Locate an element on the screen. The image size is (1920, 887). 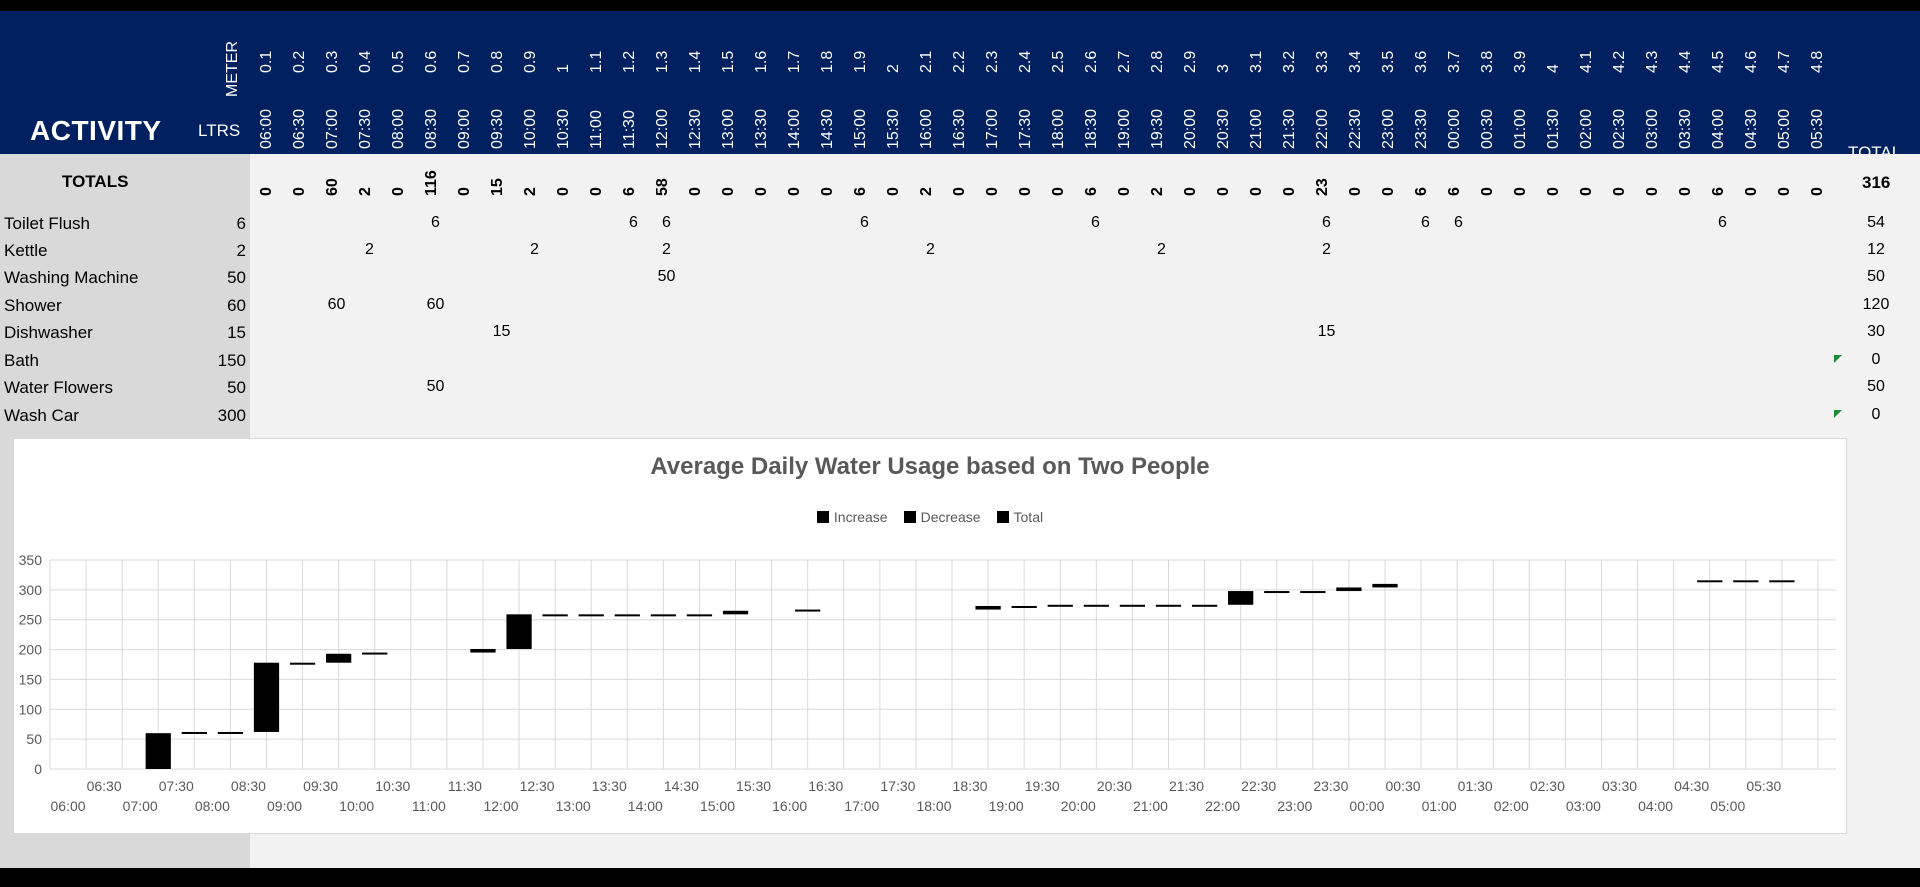
activity-litres: 50 is located at coordinates (236, 277).